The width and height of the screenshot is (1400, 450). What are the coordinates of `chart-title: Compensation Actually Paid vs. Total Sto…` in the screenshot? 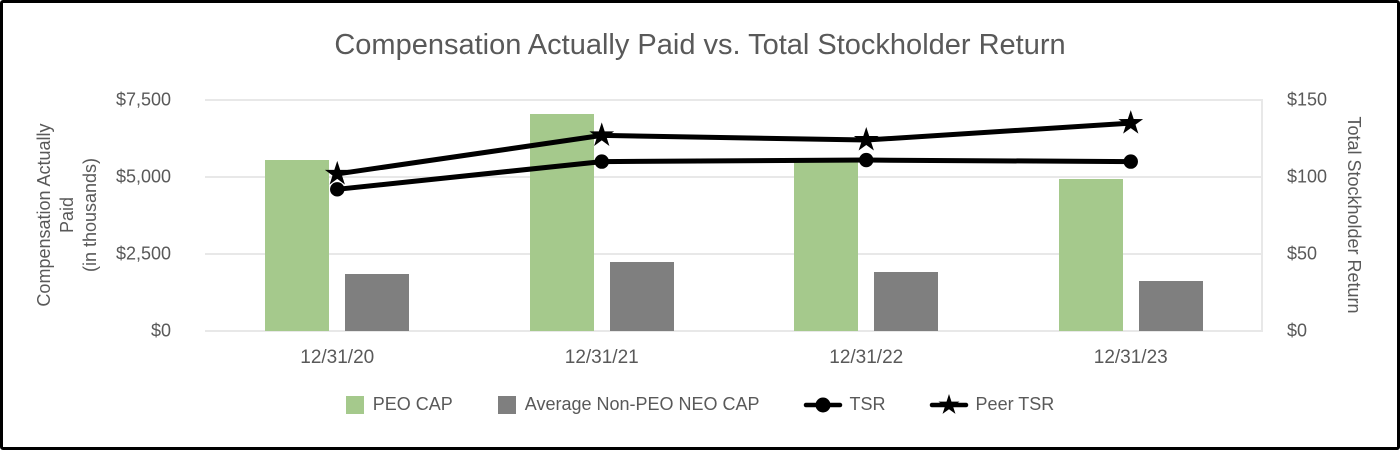 It's located at (700, 45).